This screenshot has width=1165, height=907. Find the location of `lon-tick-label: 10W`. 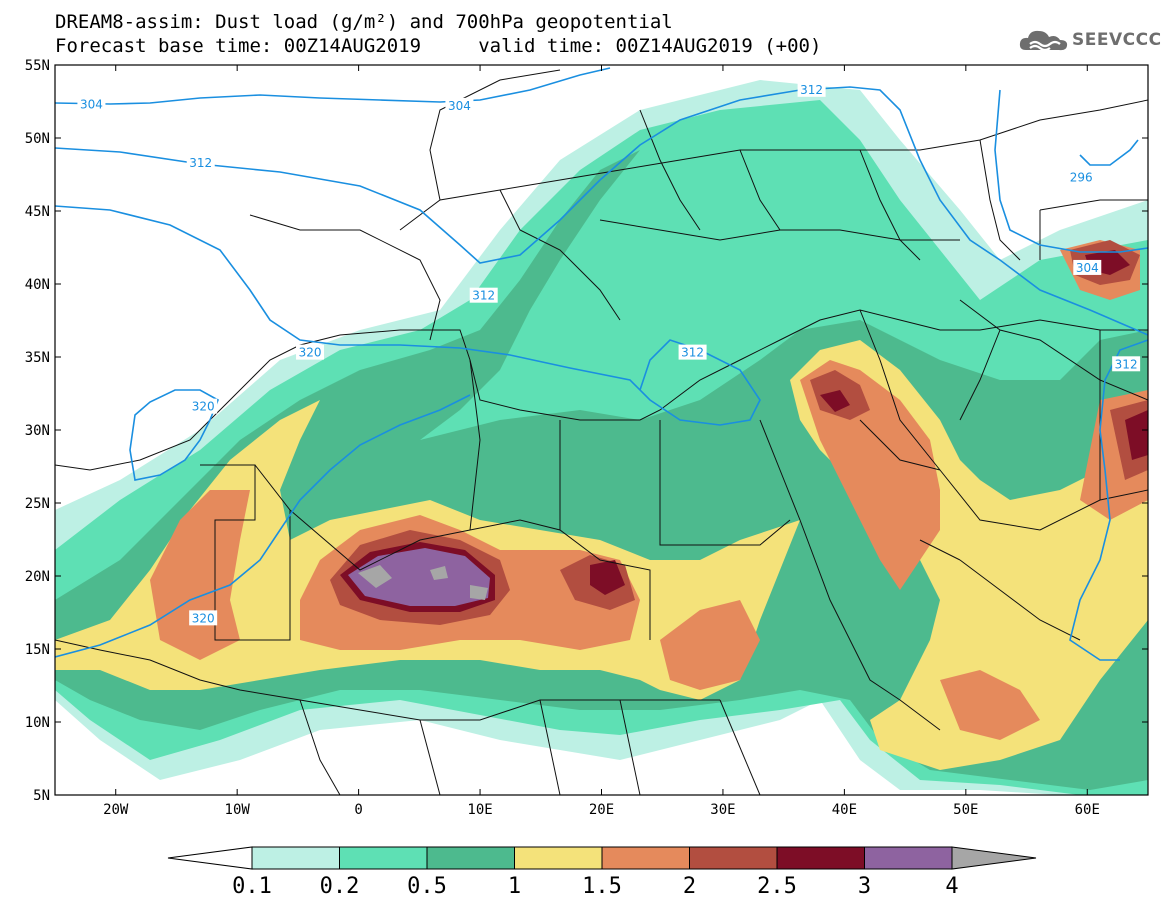

lon-tick-label: 10W is located at coordinates (238, 810).